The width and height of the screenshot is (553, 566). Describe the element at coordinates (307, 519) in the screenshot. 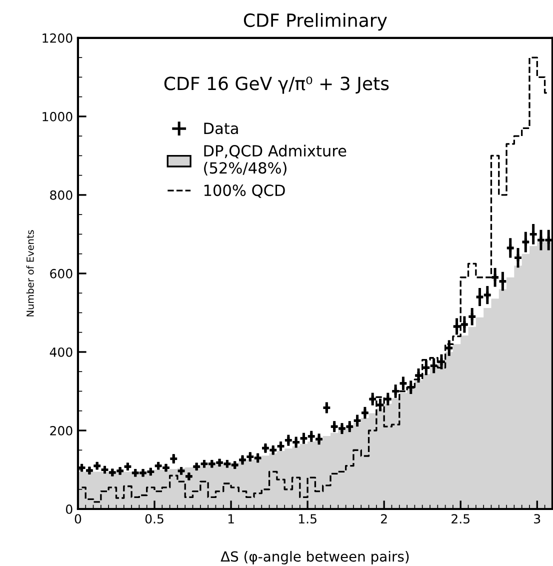

I see `x-tick-label: 1.5` at that location.